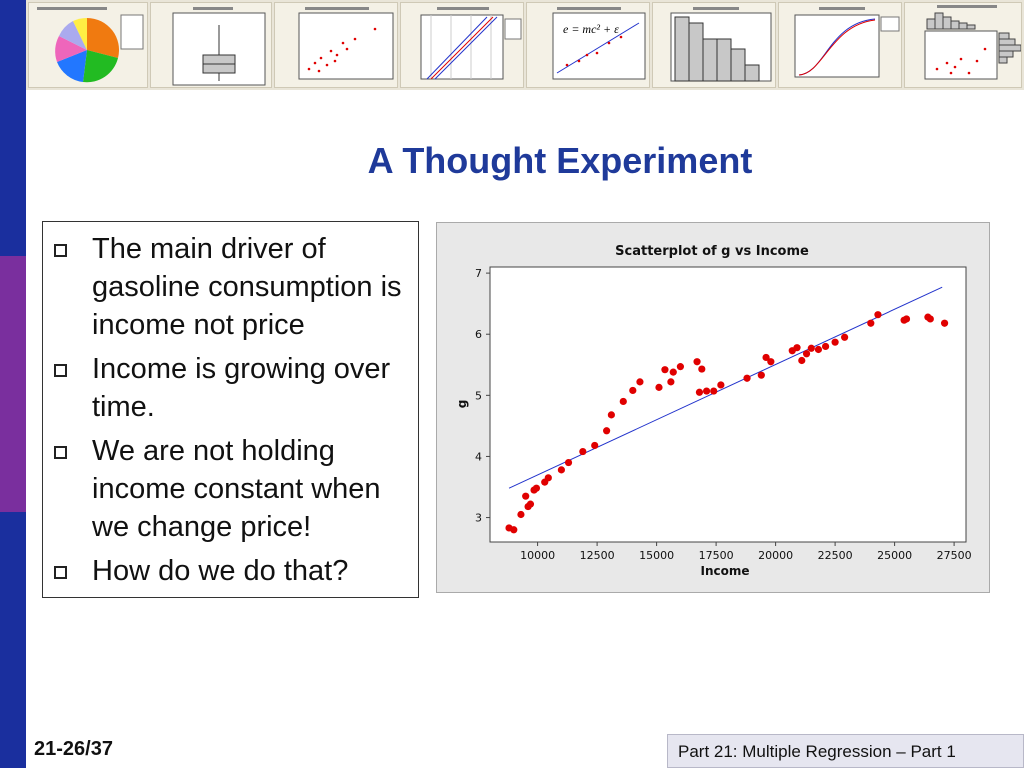  Describe the element at coordinates (478, 395) in the screenshot. I see `y-tick-label: 5` at that location.